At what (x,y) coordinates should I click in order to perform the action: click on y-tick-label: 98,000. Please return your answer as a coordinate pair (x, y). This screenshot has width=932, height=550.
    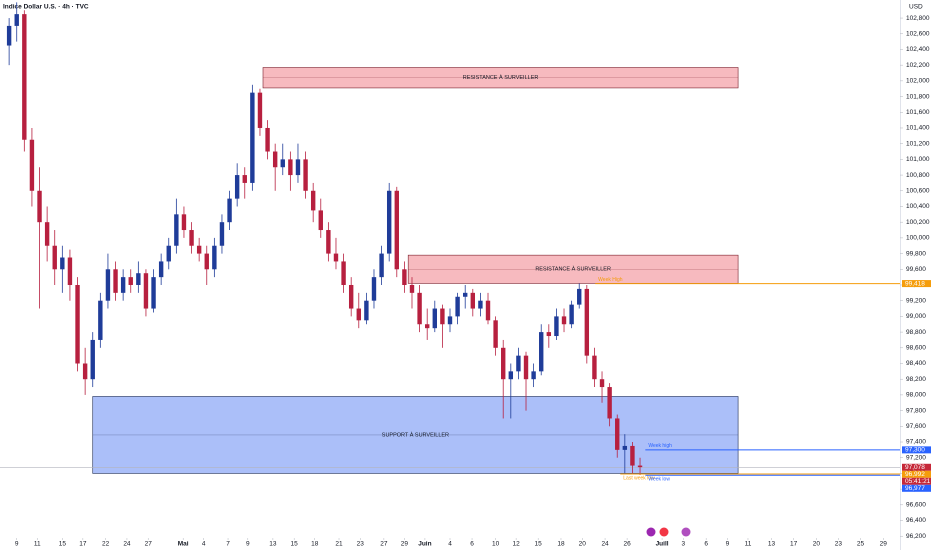
    Looking at the image, I should click on (916, 395).